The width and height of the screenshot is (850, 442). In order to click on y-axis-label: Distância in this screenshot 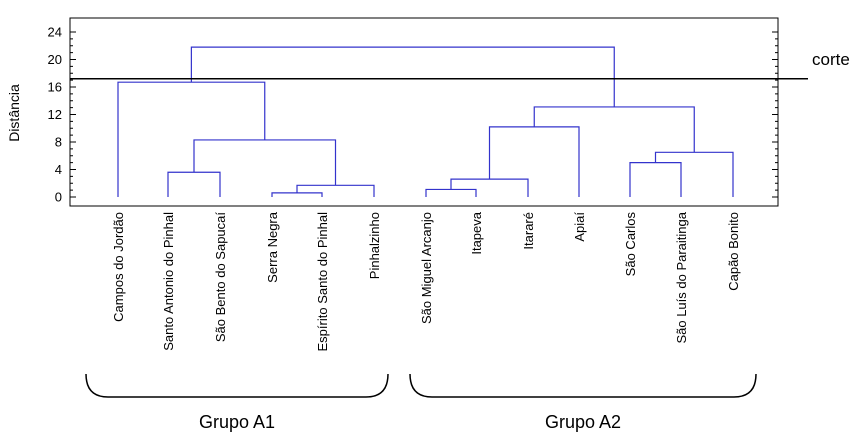, I will do `click(14, 113)`.